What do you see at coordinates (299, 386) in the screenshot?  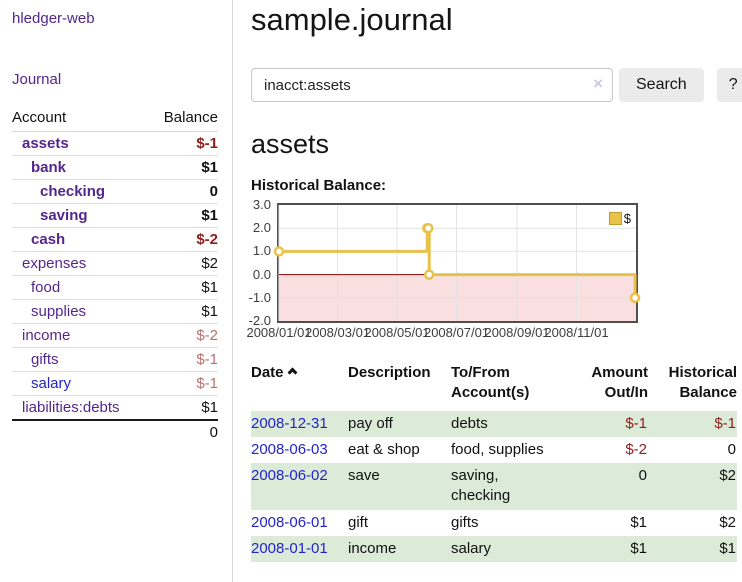 I see `register-header-date: Date` at bounding box center [299, 386].